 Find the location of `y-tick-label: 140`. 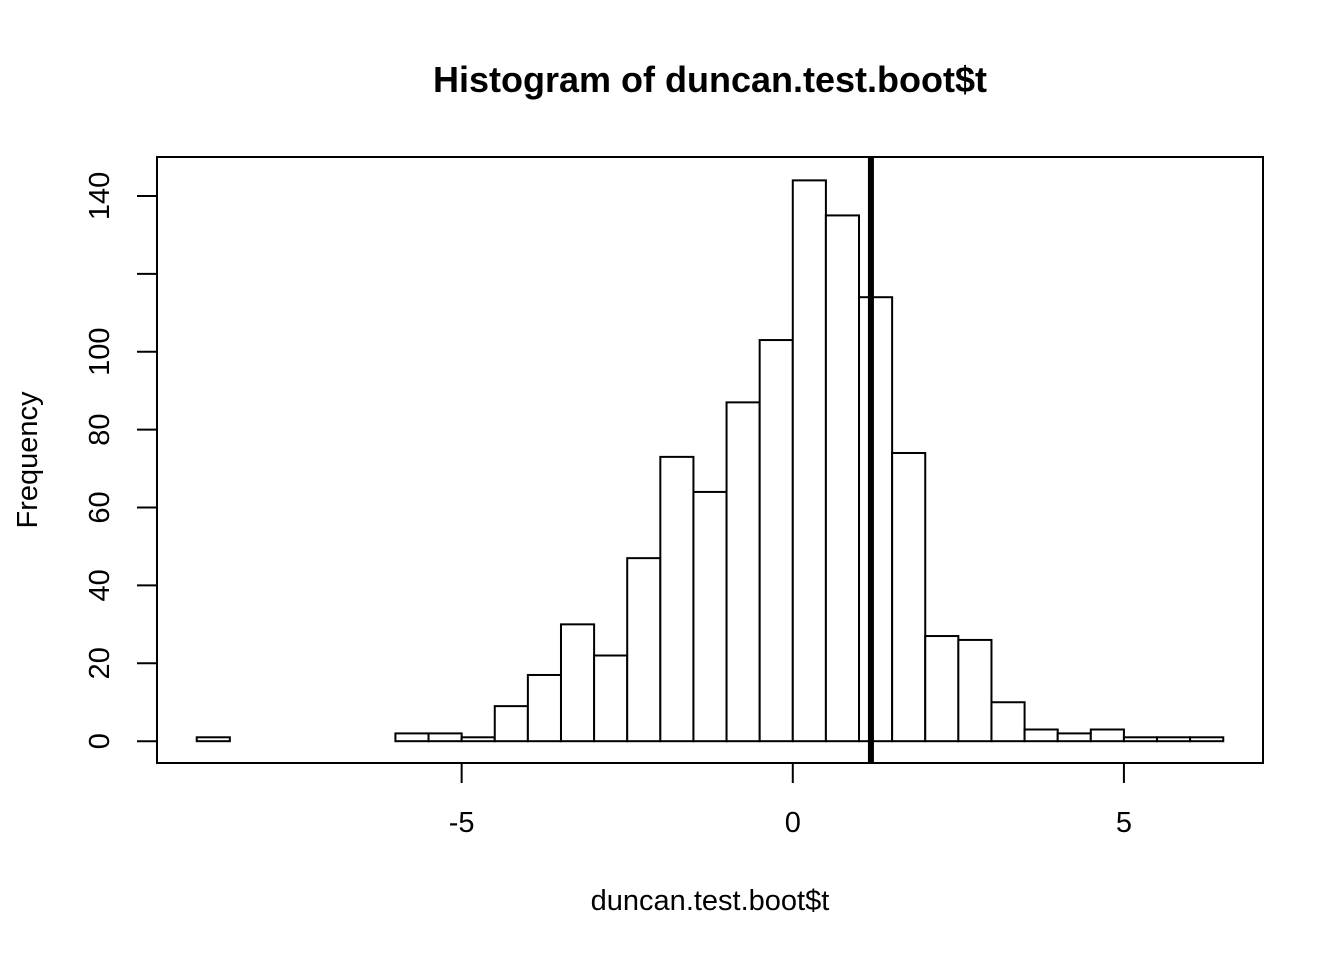

y-tick-label: 140 is located at coordinates (100, 196).